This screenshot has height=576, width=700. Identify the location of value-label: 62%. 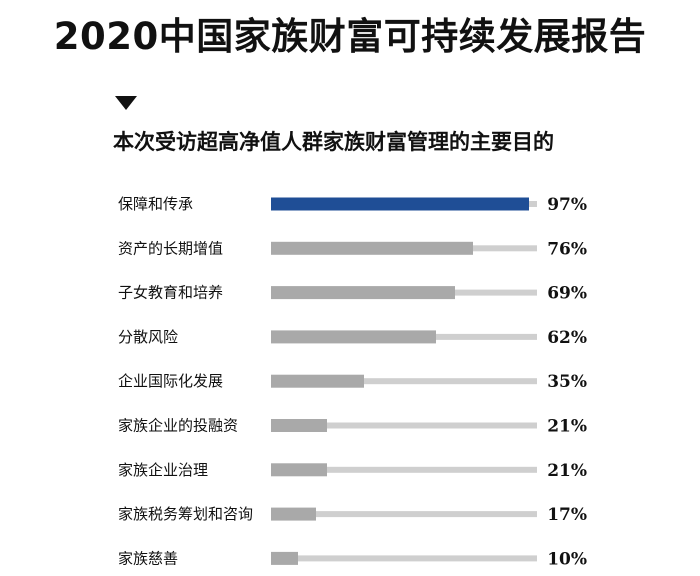
(567, 338).